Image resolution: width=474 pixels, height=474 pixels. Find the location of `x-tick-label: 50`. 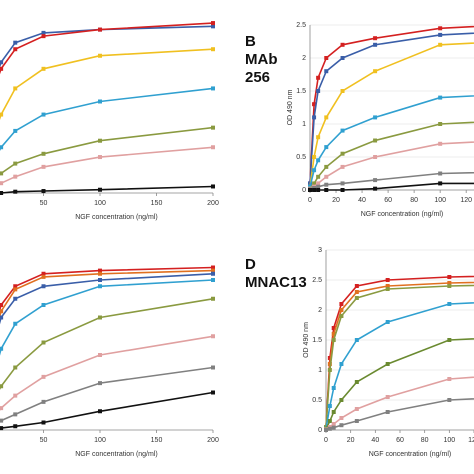

x-tick-label: 50 is located at coordinates (44, 203).